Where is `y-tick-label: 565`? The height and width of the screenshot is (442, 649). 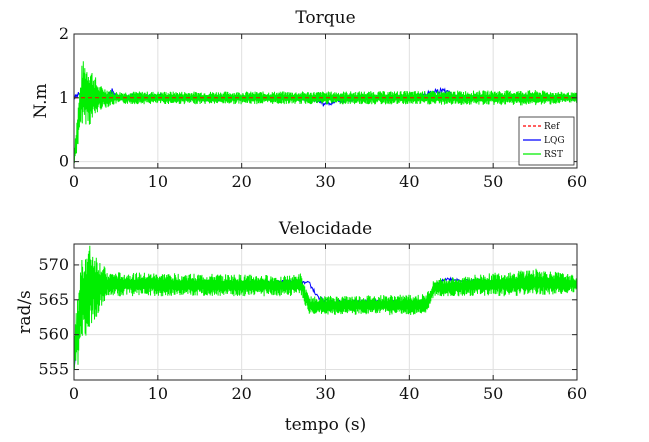 y-tick-label: 565 is located at coordinates (53, 299).